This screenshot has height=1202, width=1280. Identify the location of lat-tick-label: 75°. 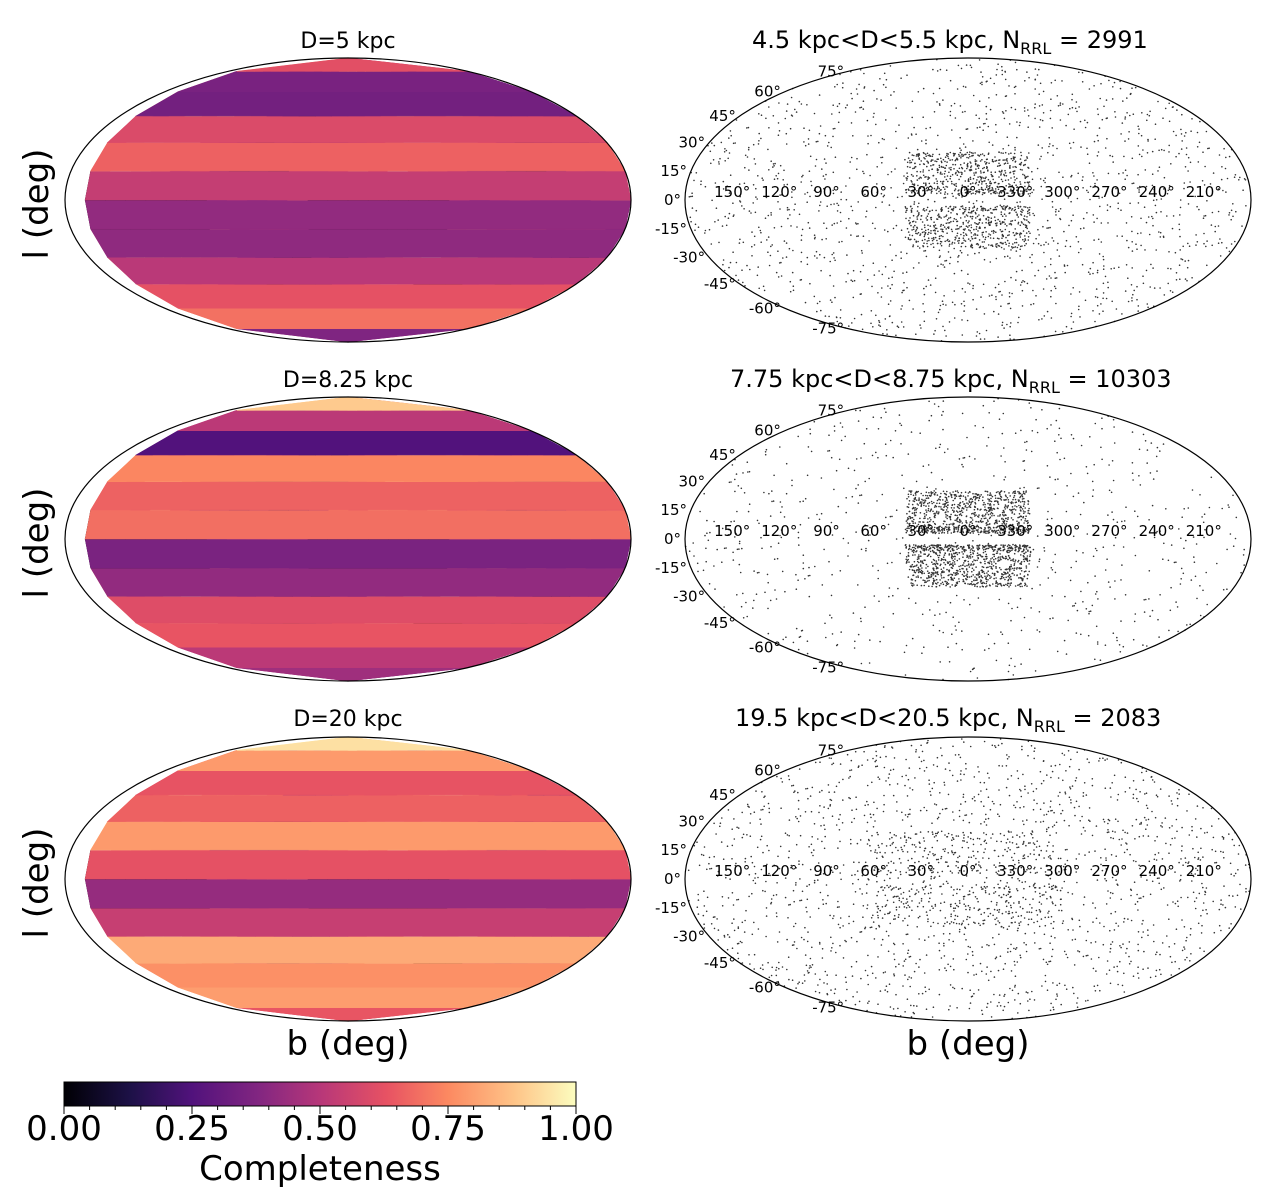
(831, 71).